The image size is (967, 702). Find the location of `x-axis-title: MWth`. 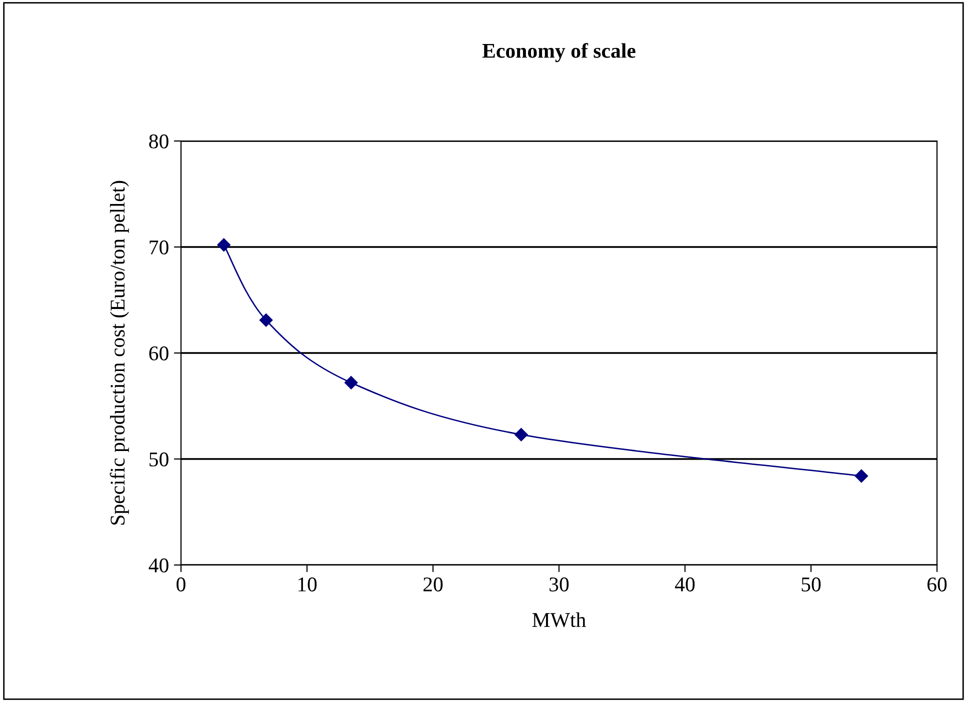

x-axis-title: MWth is located at coordinates (559, 620).